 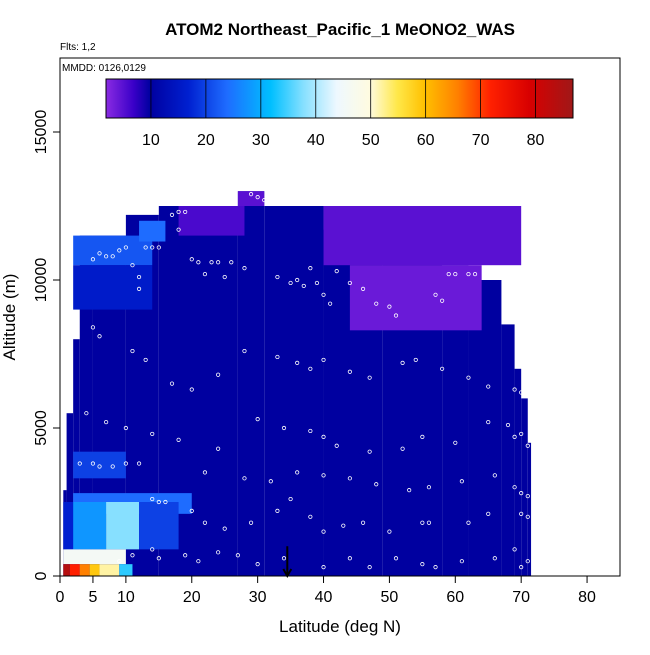 What do you see at coordinates (41, 280) in the screenshot?
I see `y-tick-label: 10000` at bounding box center [41, 280].